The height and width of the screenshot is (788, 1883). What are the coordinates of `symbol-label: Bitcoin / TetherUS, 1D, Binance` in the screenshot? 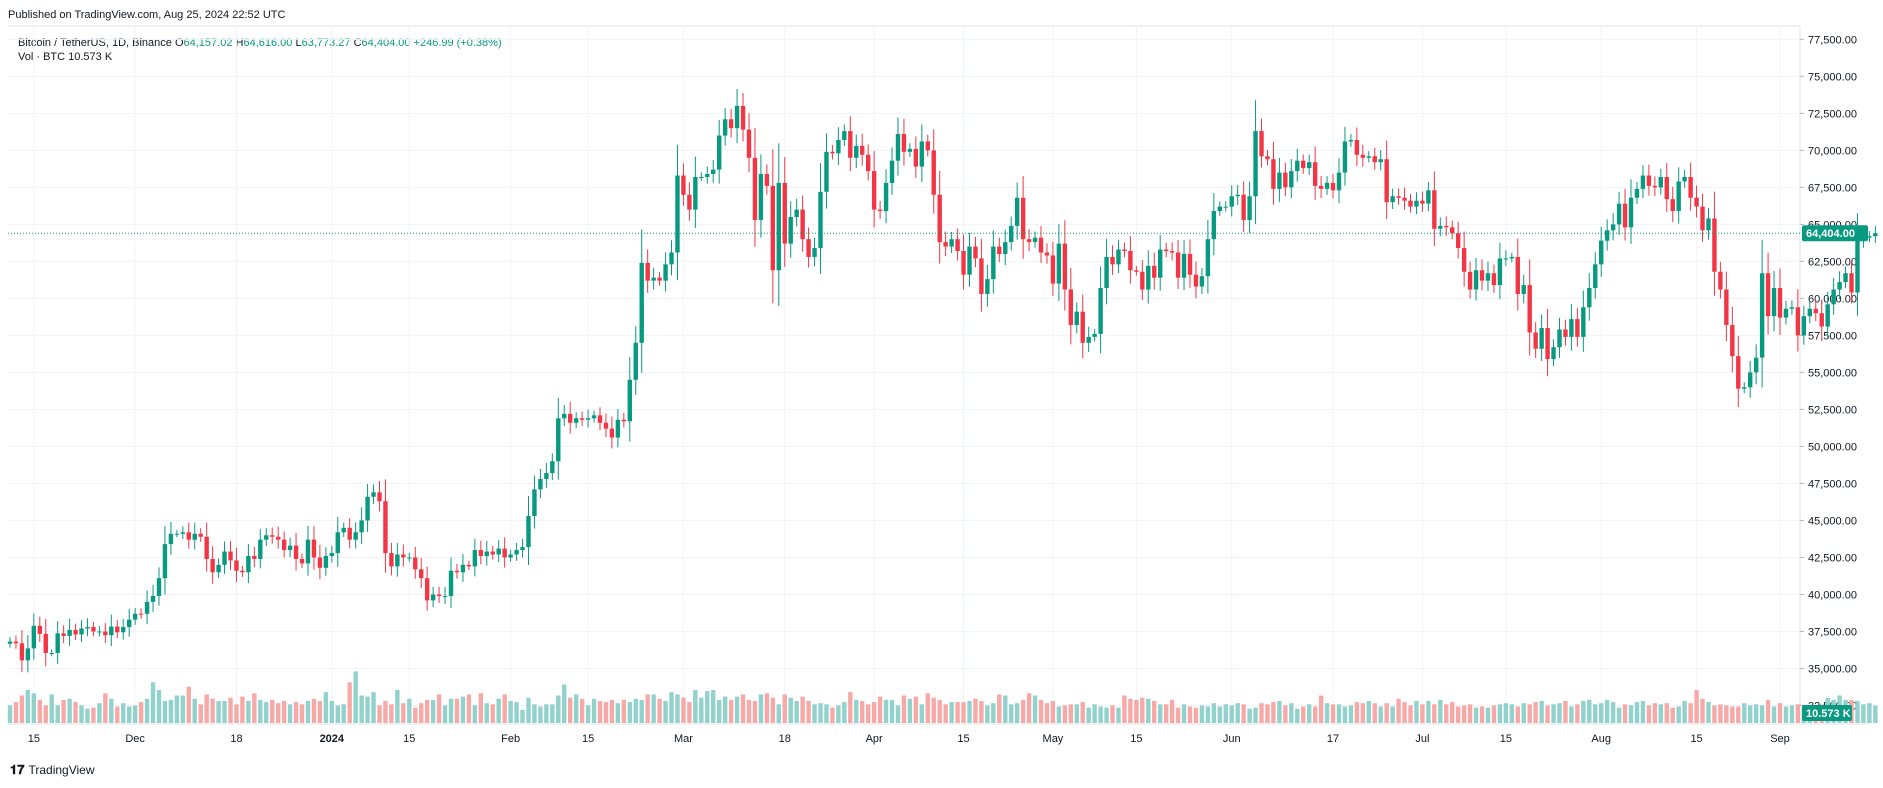 It's located at (95, 43).